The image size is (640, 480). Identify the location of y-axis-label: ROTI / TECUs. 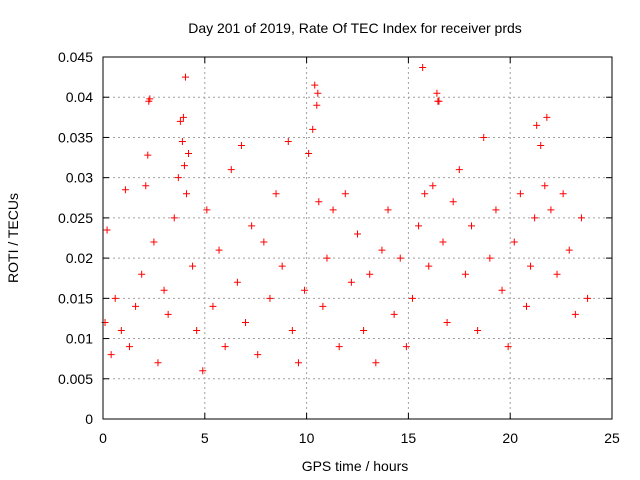
(13, 238).